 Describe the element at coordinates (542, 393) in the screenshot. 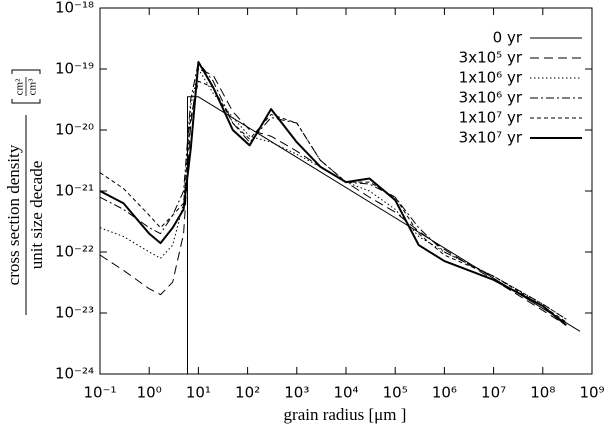

I see `x-tick-label: 10⁸` at that location.